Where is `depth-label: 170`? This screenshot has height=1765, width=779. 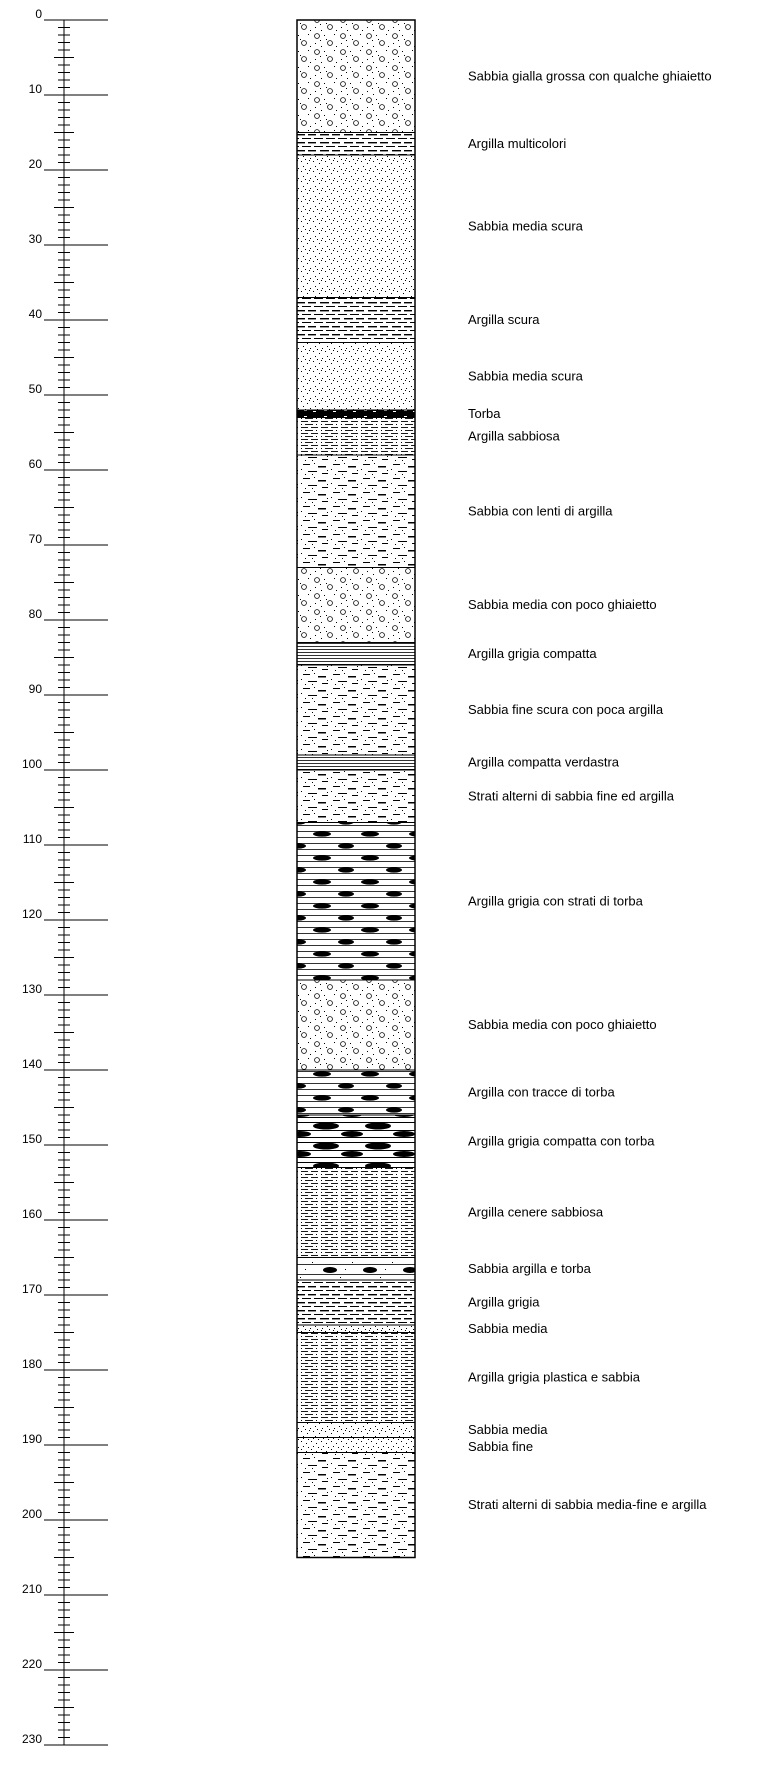 depth-label: 170 is located at coordinates (32, 1289).